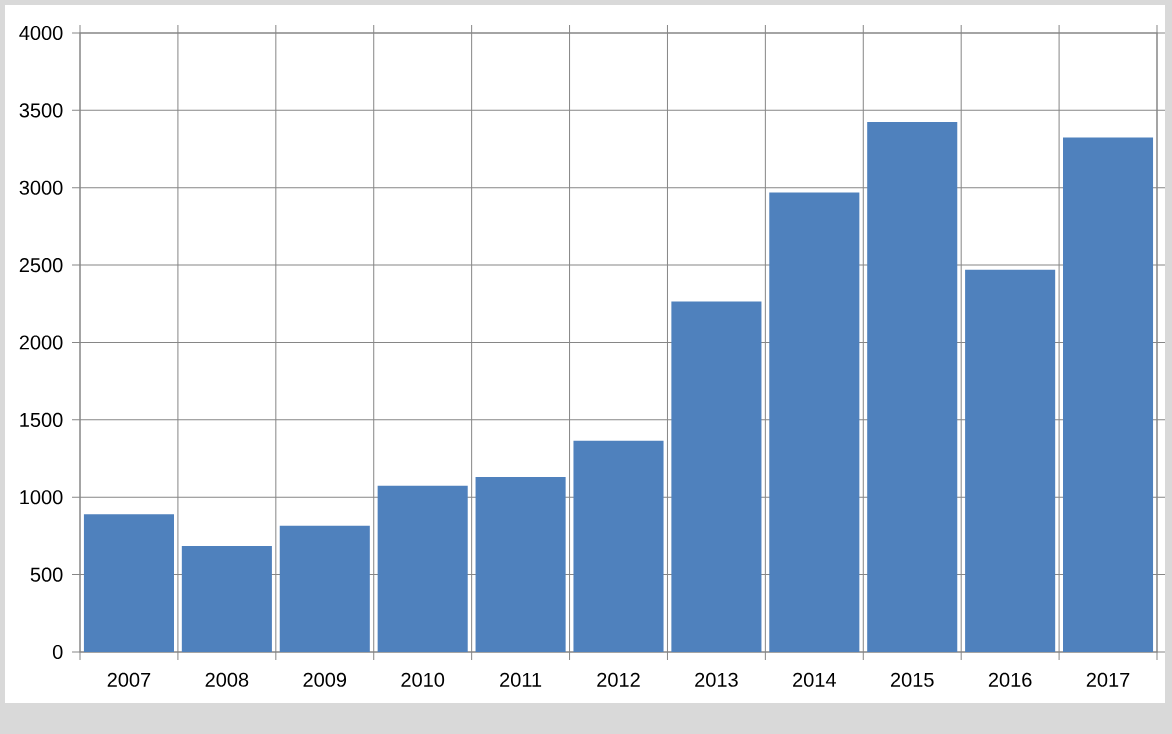  What do you see at coordinates (41, 265) in the screenshot?
I see `y-tick-label: 2500` at bounding box center [41, 265].